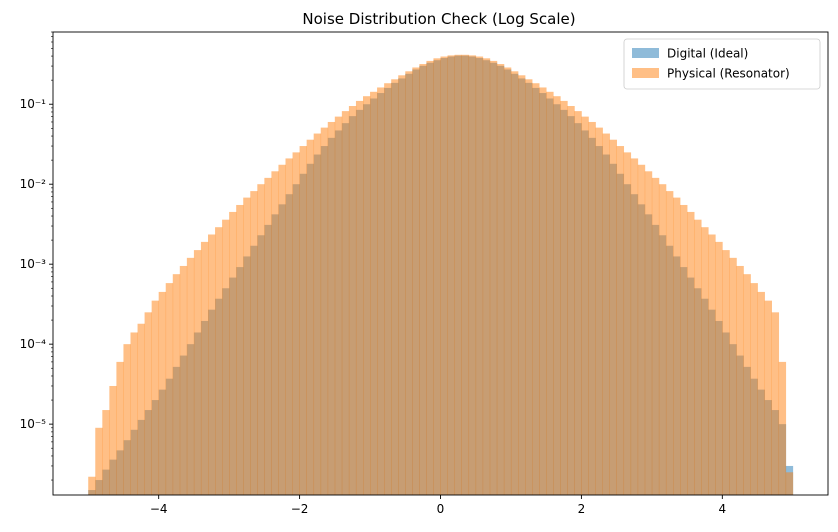  Describe the element at coordinates (722, 509) in the screenshot. I see `x-tick-label: 4` at that location.